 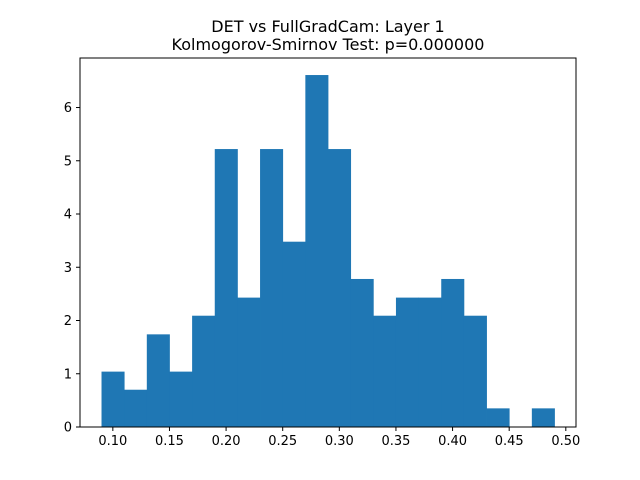 What do you see at coordinates (169, 441) in the screenshot?
I see `x-tick-label: 0.15` at bounding box center [169, 441].